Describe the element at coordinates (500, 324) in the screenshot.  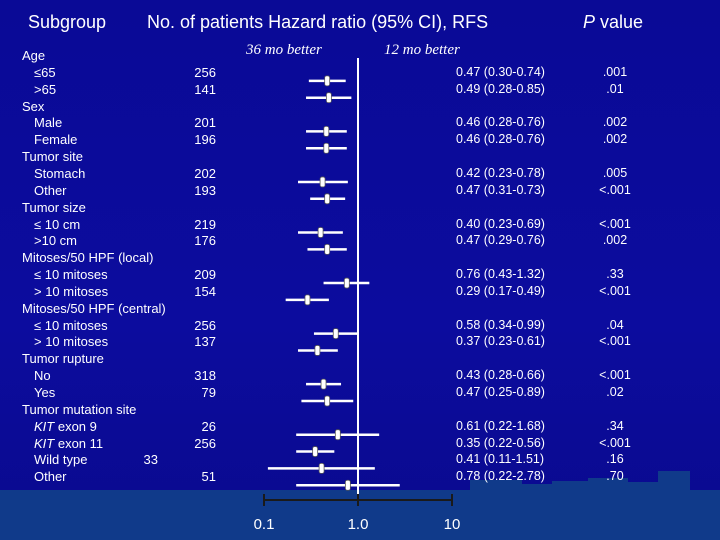
I see `hazard-ratio-ci: 0.58 (0.34-0.99)` at that location.